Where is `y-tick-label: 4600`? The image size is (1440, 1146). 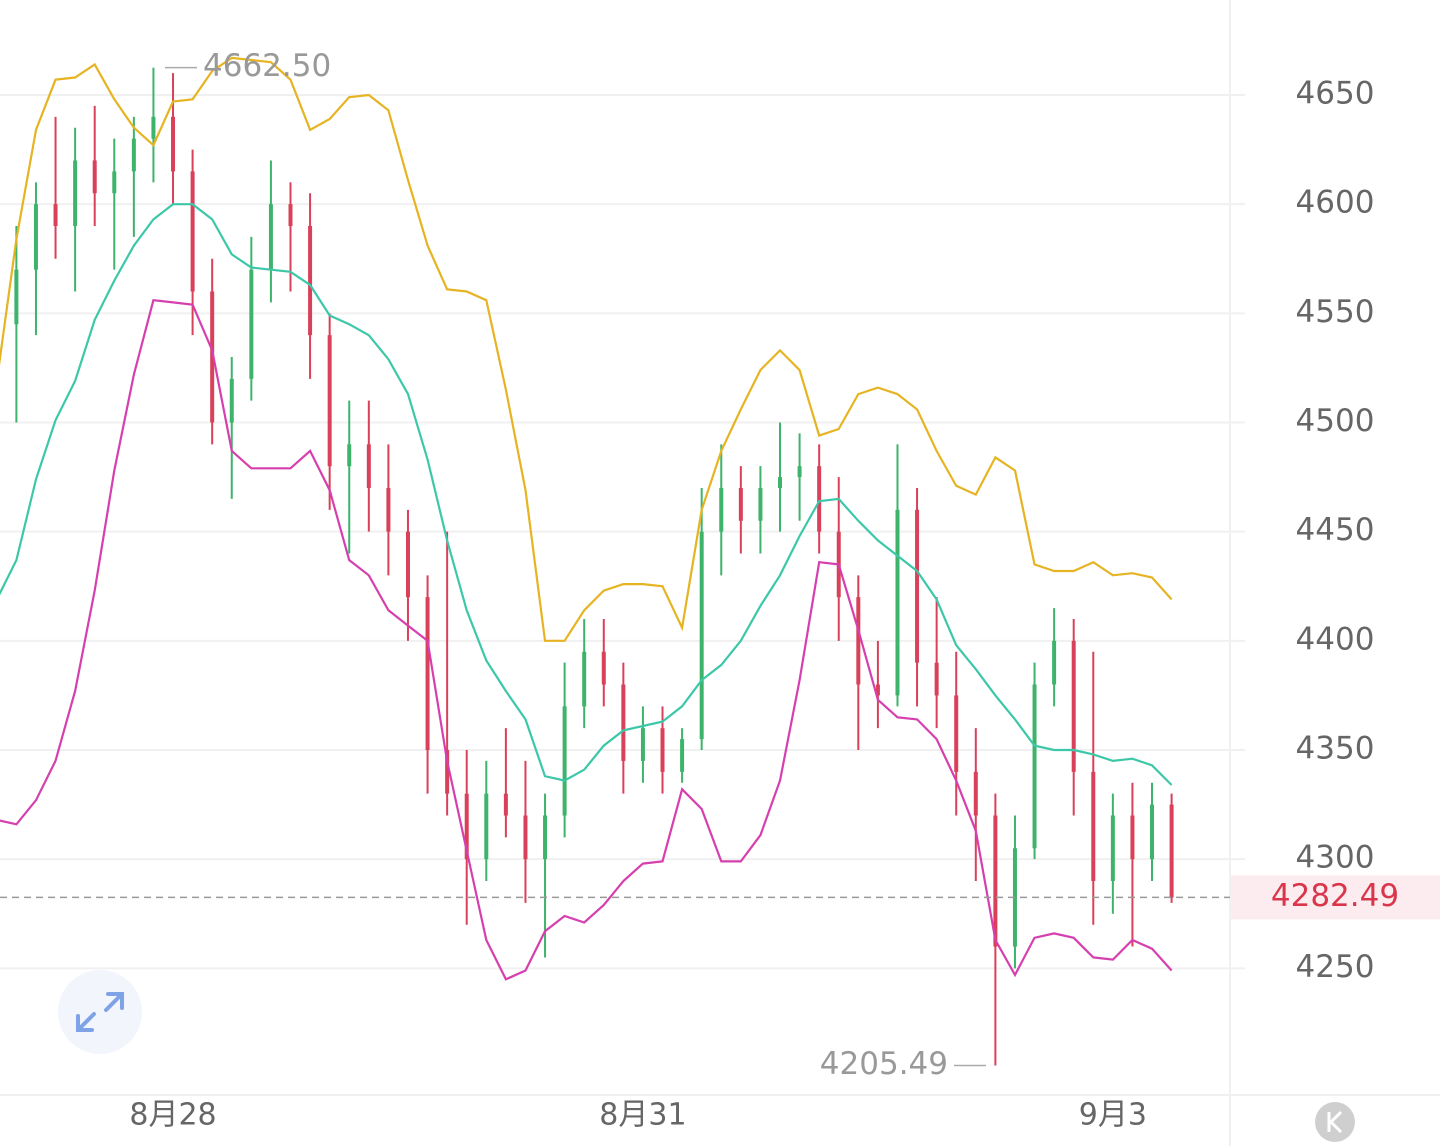
y-tick-label: 4600 is located at coordinates (1335, 203).